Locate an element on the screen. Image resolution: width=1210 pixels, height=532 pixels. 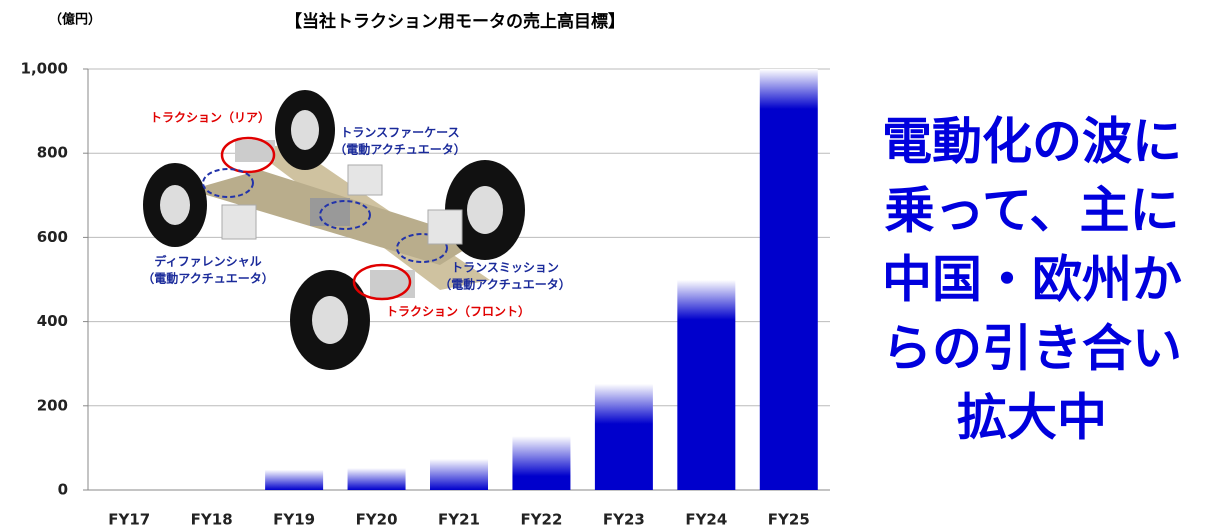
annotation: 電動化の波に is located at coordinates (1032, 142).